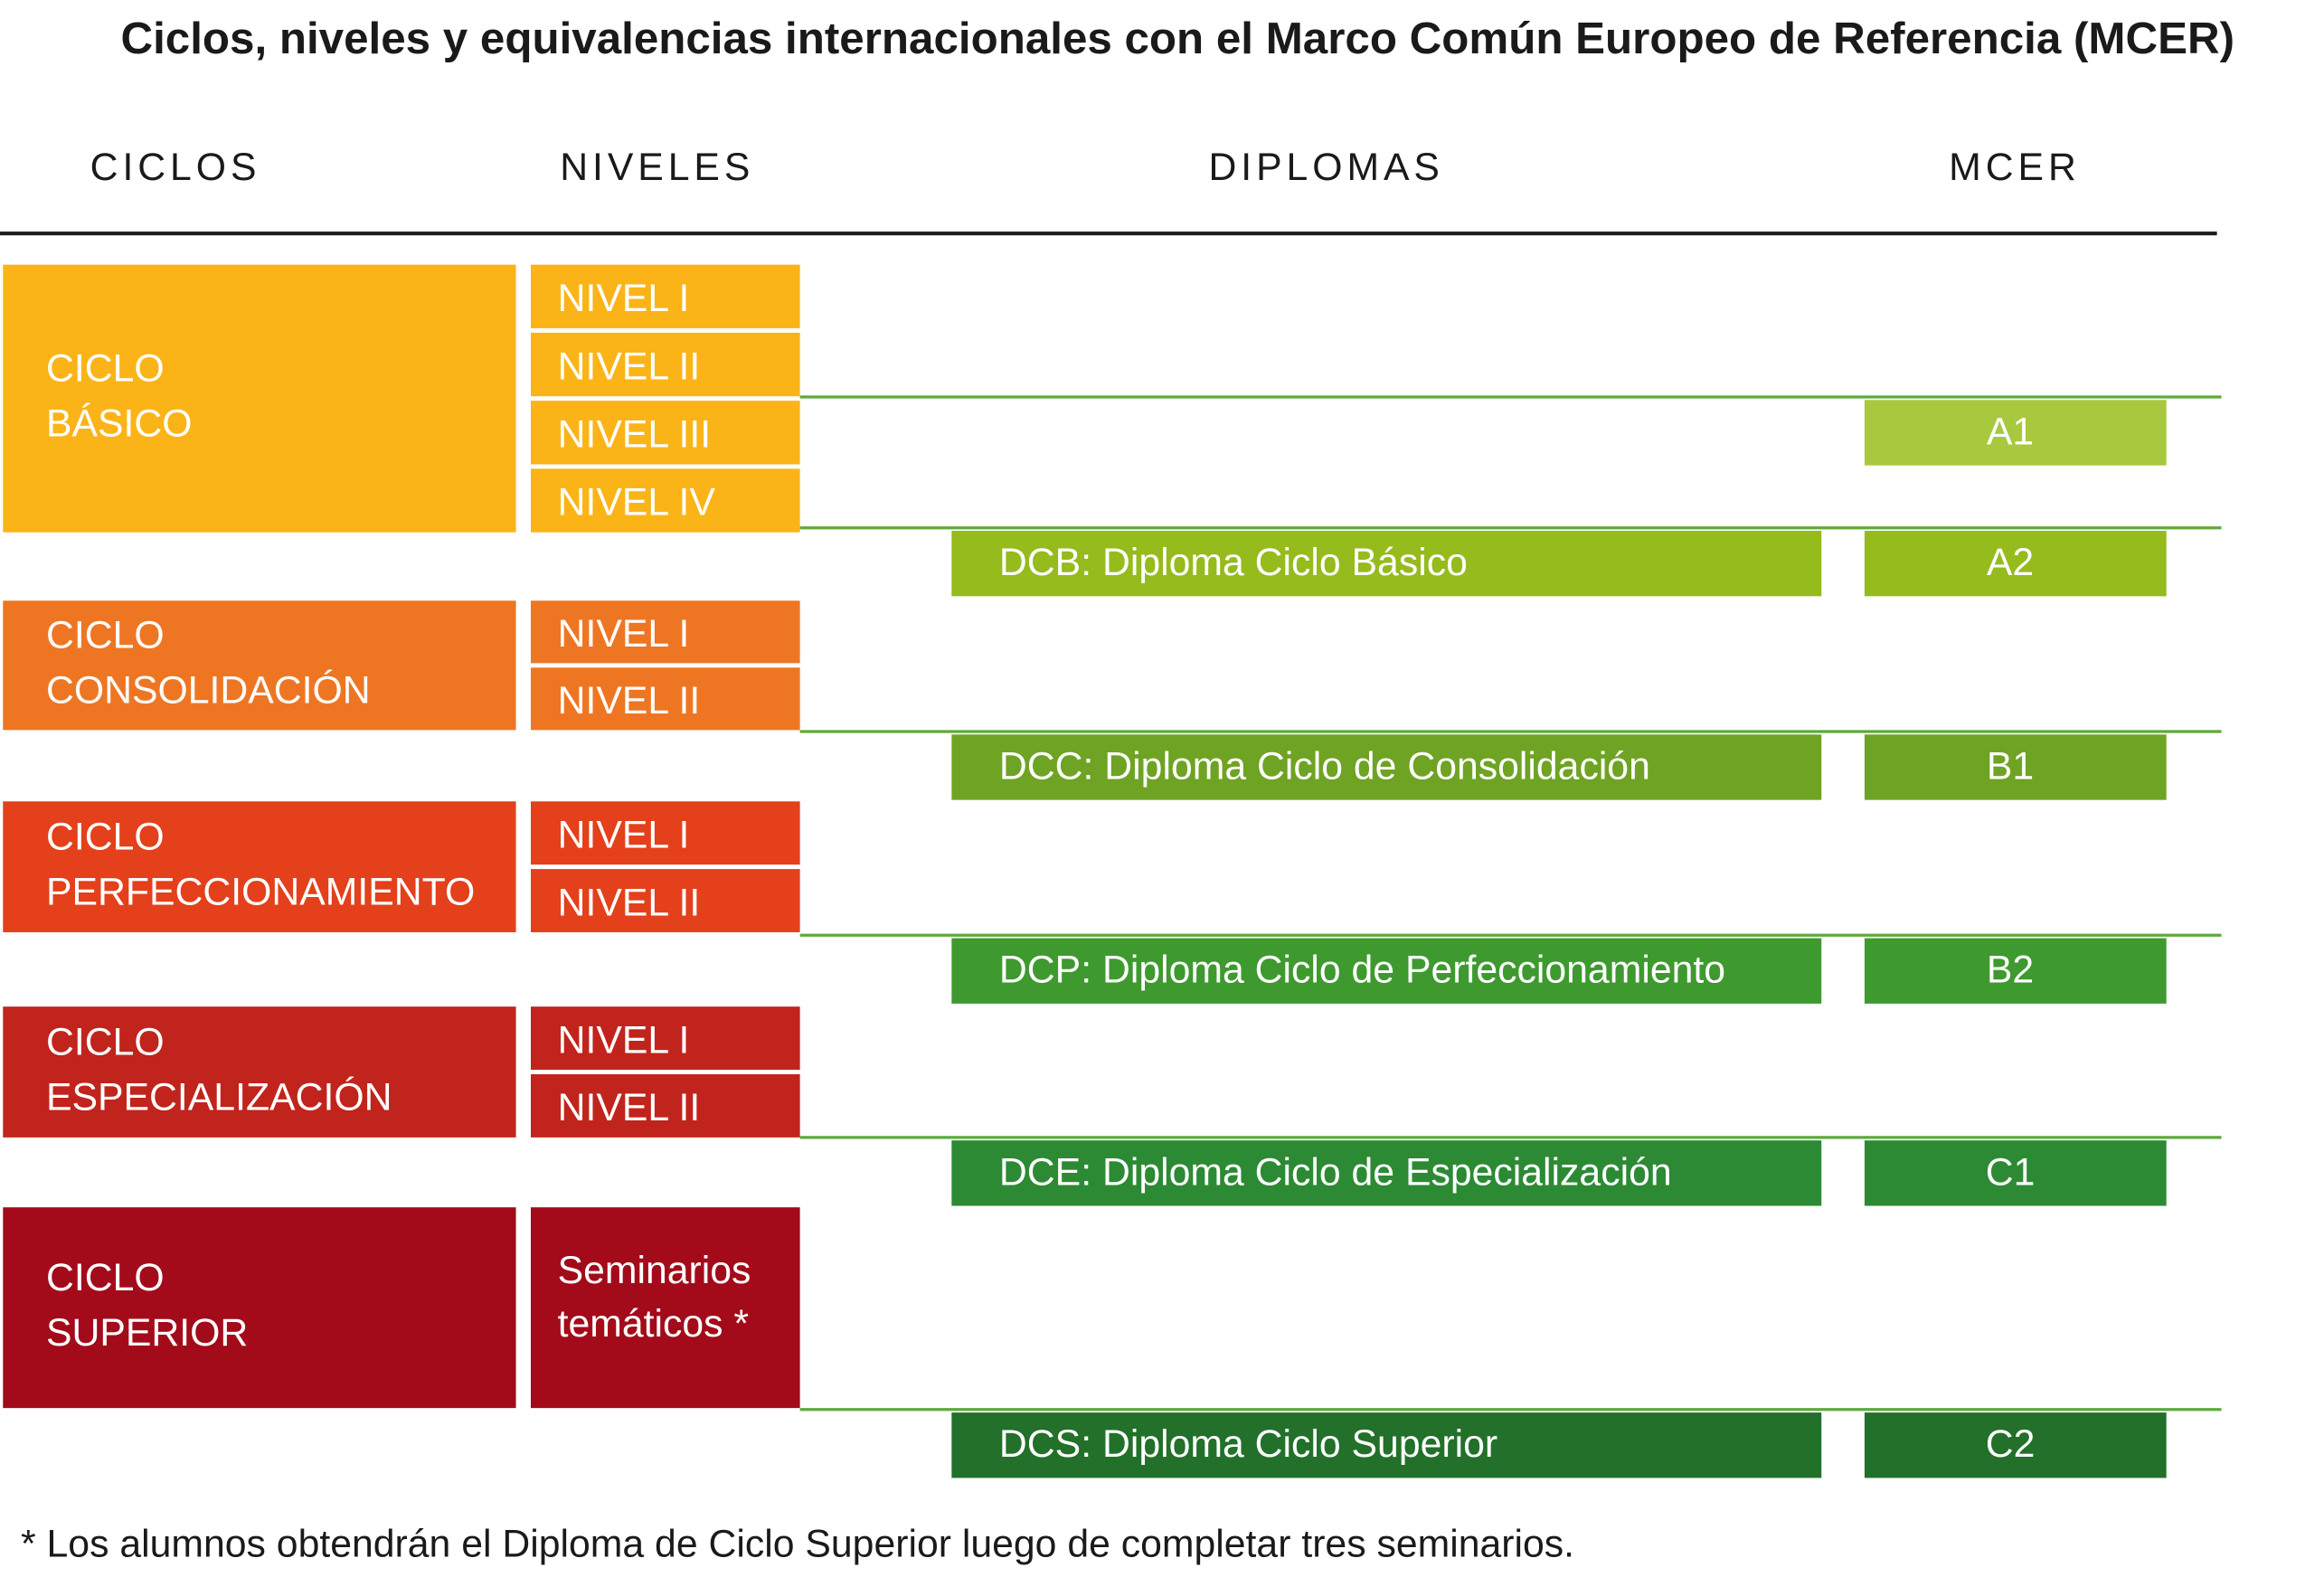 This screenshot has width=2324, height=1596. Describe the element at coordinates (2010, 563) in the screenshot. I see `mcer-label: A2` at that location.